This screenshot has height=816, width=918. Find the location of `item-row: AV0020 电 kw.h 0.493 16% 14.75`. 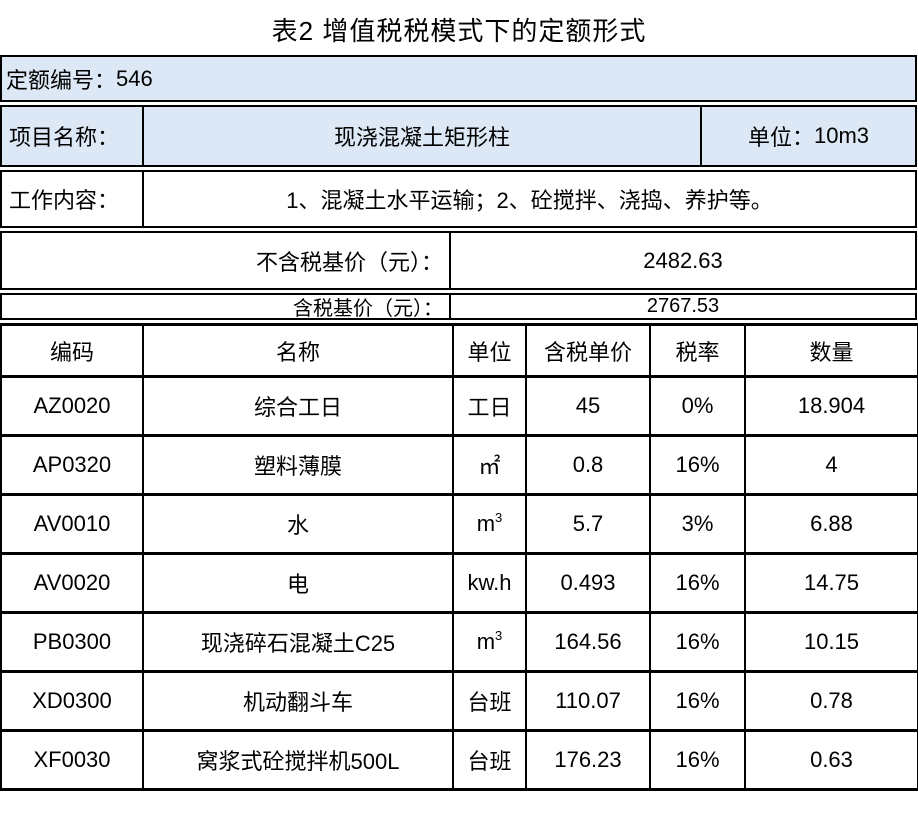

item-row: AV0020 电 kw.h 0.493 16% 14.75 is located at coordinates (459, 583).